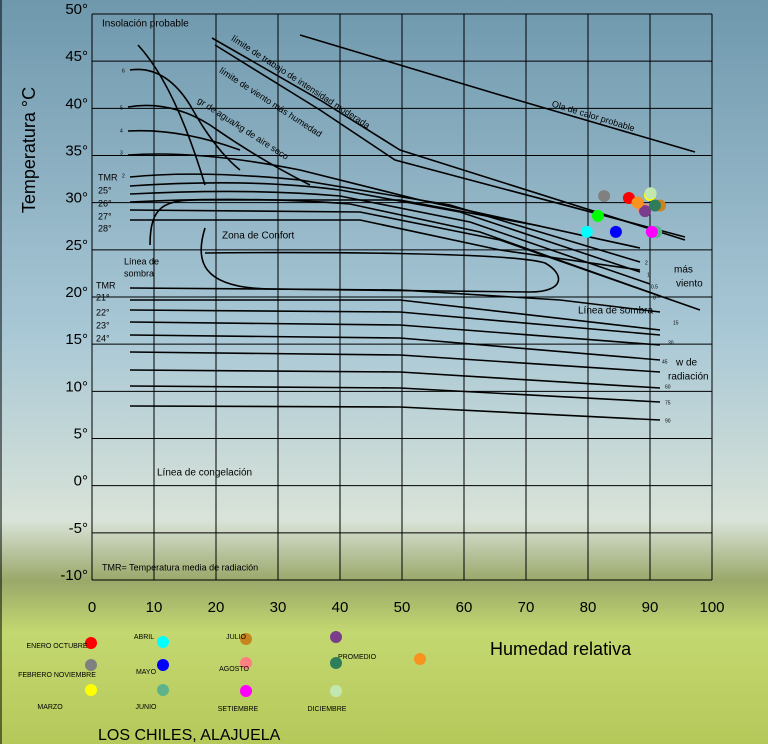 This screenshot has width=768, height=744. What do you see at coordinates (588, 607) in the screenshot?
I see `x-tick-label: 80` at bounding box center [588, 607].